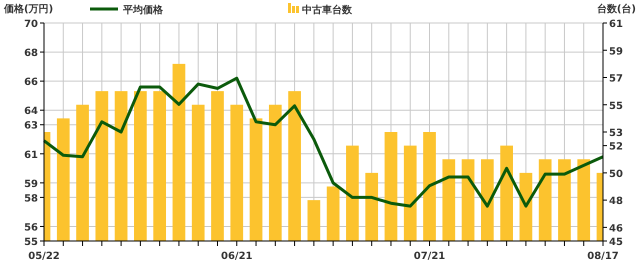 The image size is (640, 265). Describe the element at coordinates (31, 184) in the screenshot. I see `y-tick-label: 59` at that location.